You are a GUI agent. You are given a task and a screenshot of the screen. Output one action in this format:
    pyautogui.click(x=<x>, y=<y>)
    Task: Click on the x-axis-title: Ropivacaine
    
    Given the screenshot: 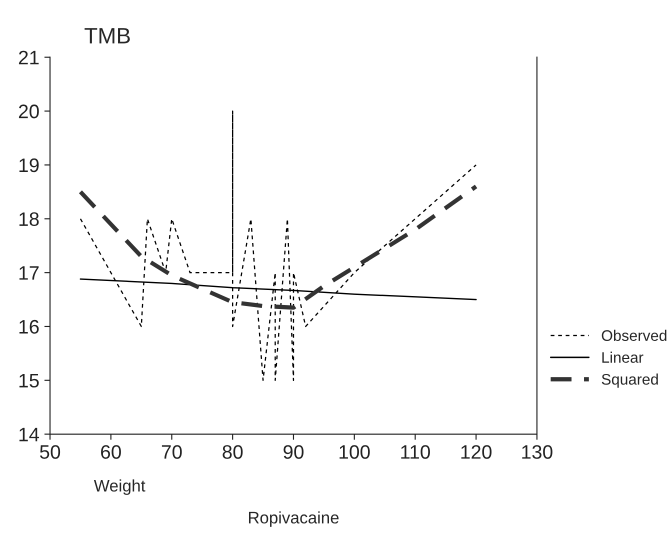 What is the action you would take?
    pyautogui.click(x=293, y=519)
    